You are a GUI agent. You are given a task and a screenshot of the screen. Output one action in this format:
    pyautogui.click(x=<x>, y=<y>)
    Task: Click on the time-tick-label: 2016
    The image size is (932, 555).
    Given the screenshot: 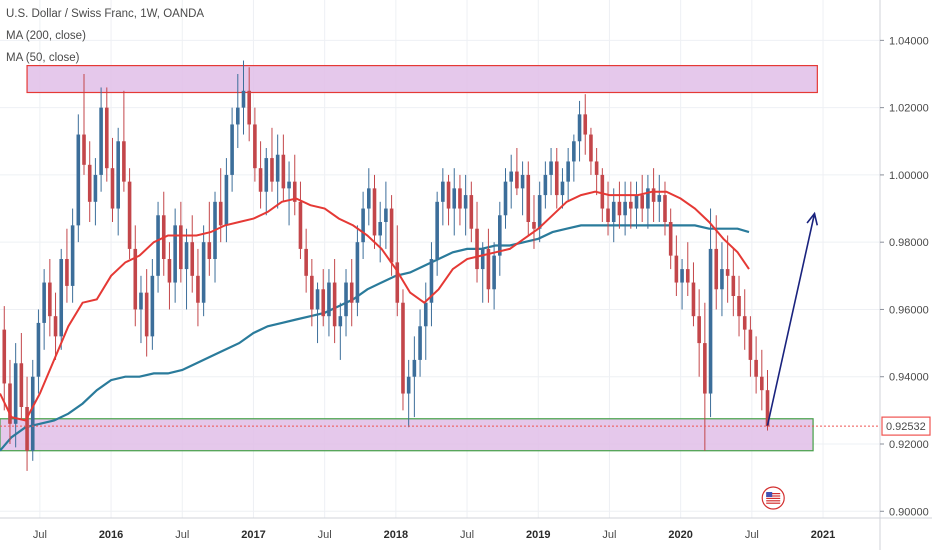 What is the action you would take?
    pyautogui.click(x=111, y=535)
    